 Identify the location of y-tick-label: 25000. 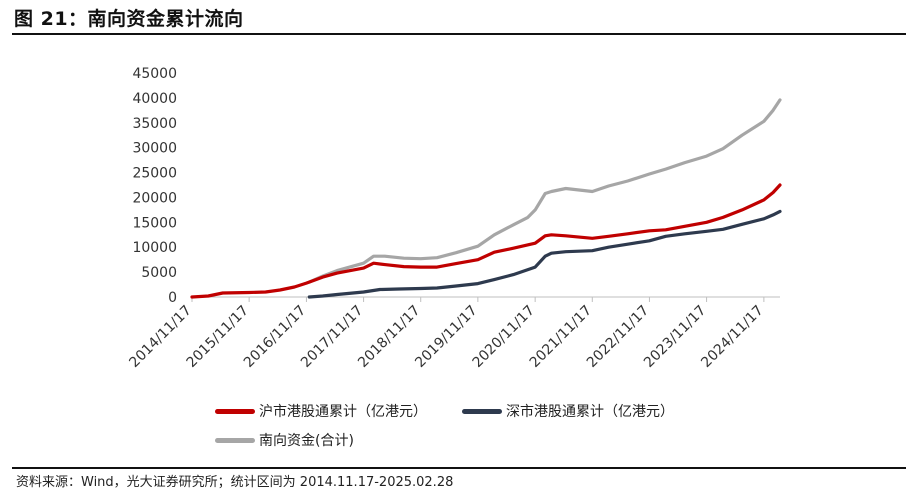
(154, 174).